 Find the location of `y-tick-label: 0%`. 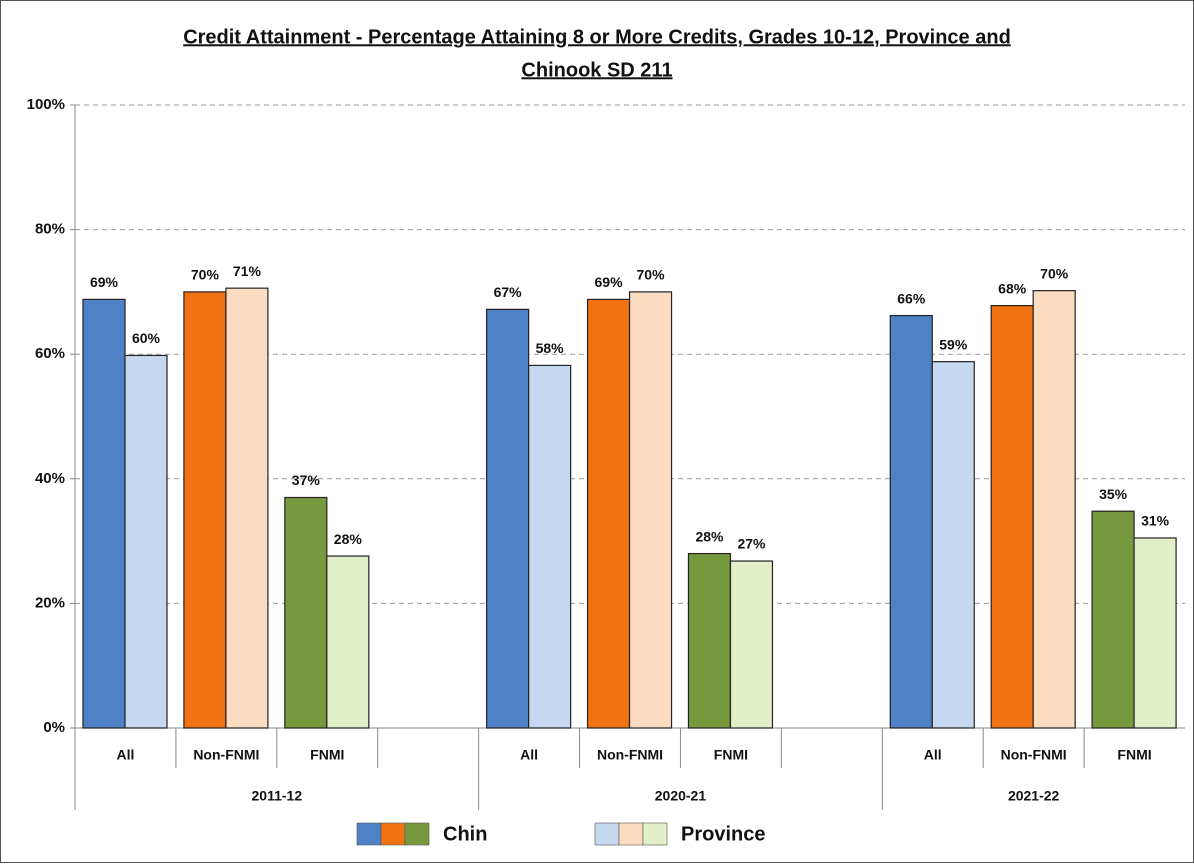

y-tick-label: 0% is located at coordinates (54, 727).